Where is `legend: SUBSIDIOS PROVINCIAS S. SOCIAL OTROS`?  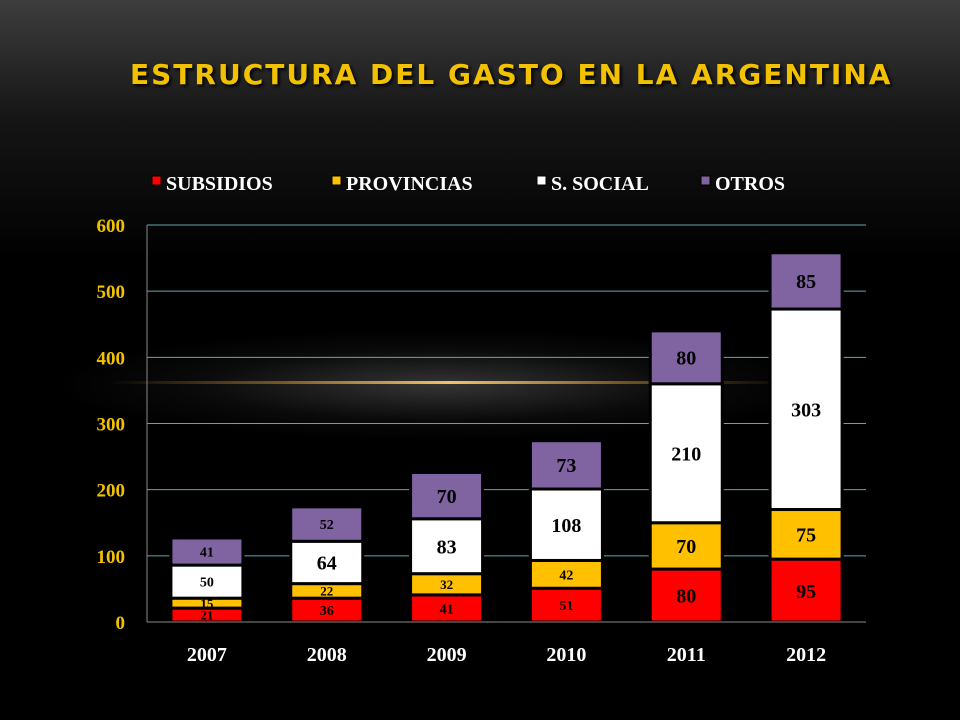
legend: SUBSIDIOS PROVINCIAS S. SOCIAL OTROS is located at coordinates (468, 184).